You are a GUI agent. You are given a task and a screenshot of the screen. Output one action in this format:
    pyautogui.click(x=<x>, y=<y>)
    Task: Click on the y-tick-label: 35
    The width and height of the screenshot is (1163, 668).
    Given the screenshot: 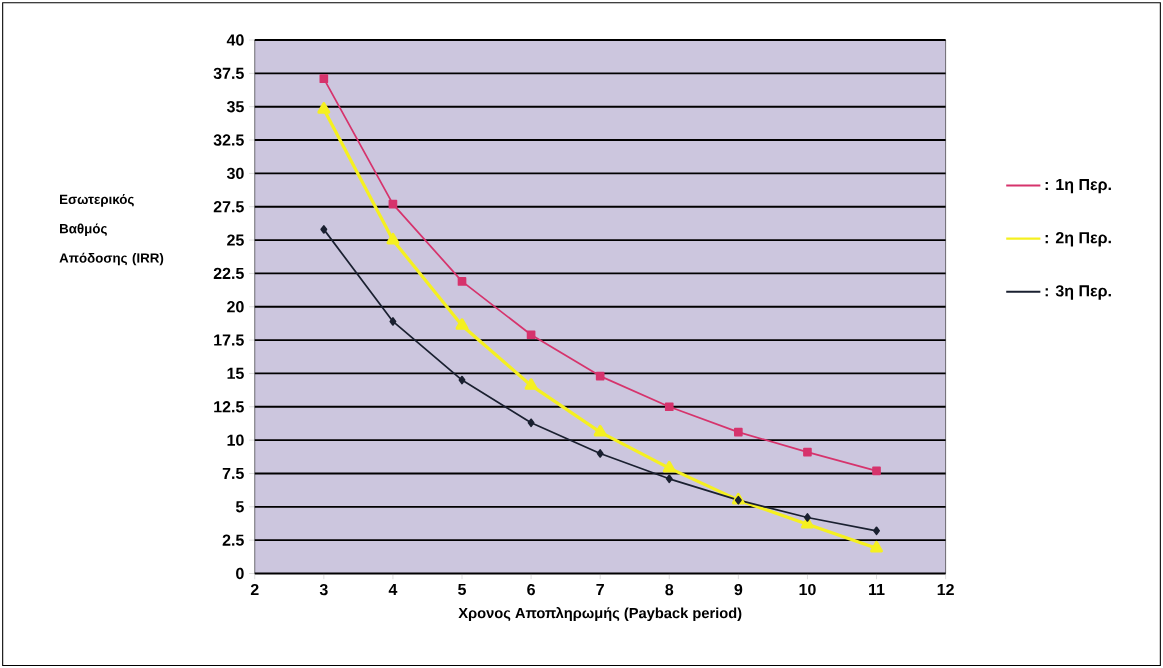 What is the action you would take?
    pyautogui.click(x=235, y=106)
    